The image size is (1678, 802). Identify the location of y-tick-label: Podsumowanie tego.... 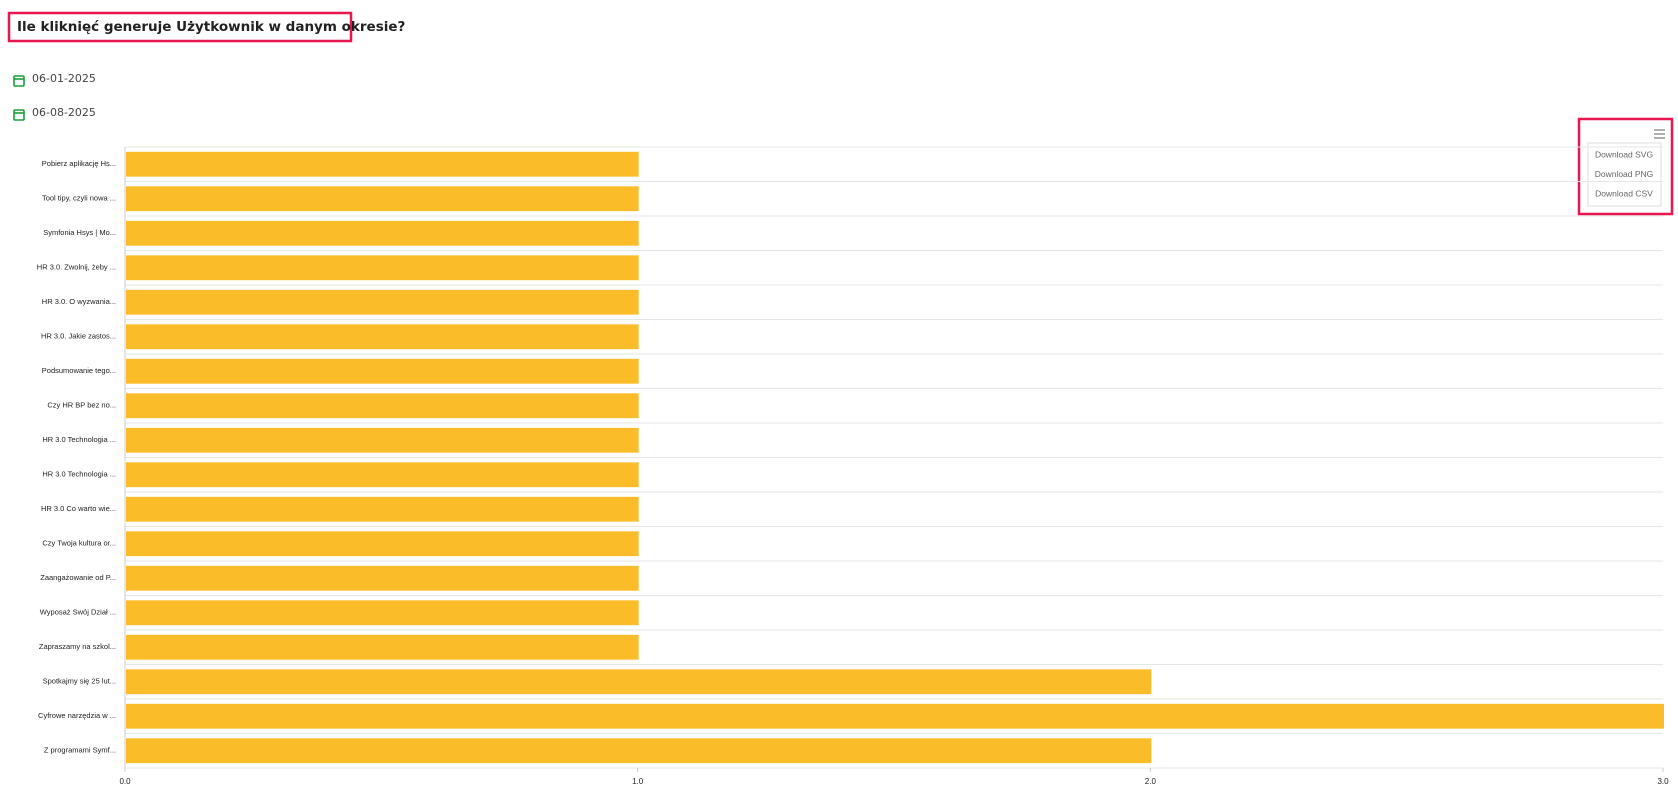
(79, 370).